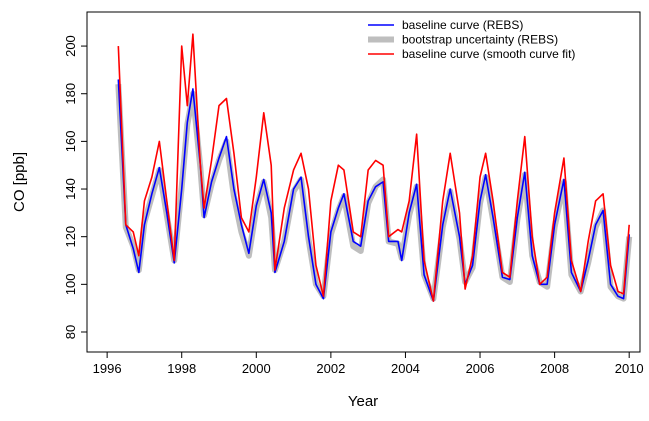 The height and width of the screenshot is (421, 649). What do you see at coordinates (480, 40) in the screenshot?
I see `legend-label: bootstrap uncertainty (REBS)` at bounding box center [480, 40].